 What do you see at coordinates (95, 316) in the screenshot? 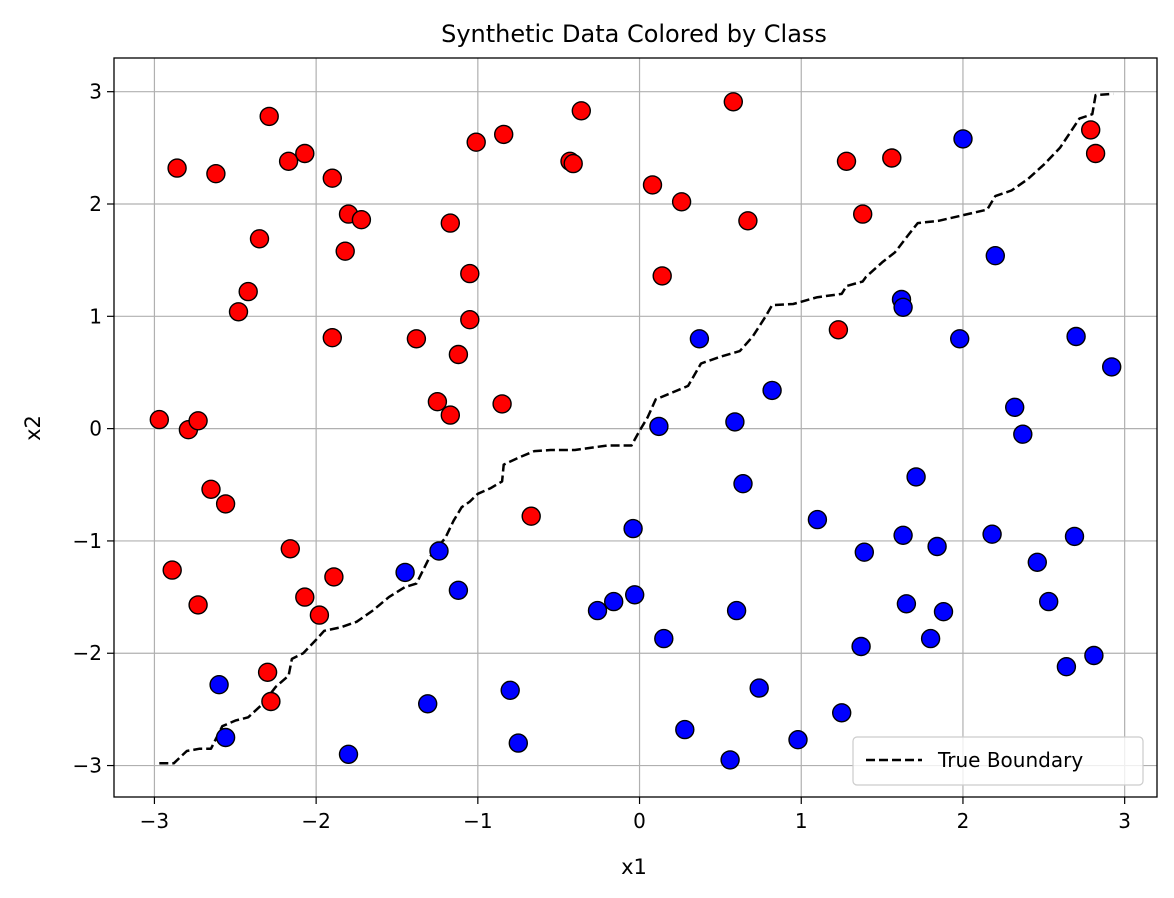
I see `y-tick-label: 1` at bounding box center [95, 316].